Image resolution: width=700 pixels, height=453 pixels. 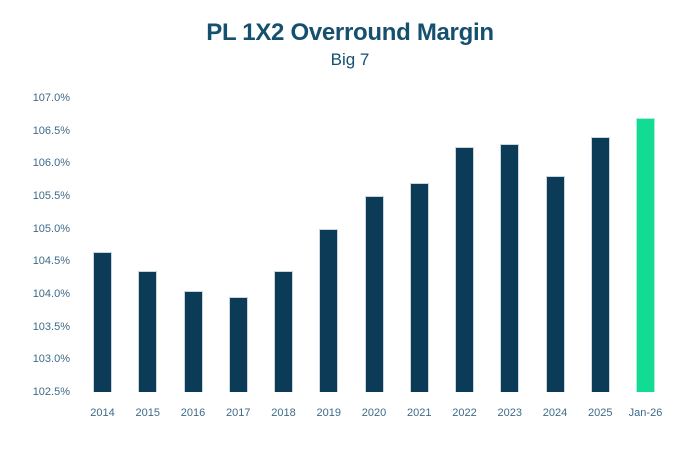 What do you see at coordinates (283, 331) in the screenshot?
I see `bar-2018` at bounding box center [283, 331].